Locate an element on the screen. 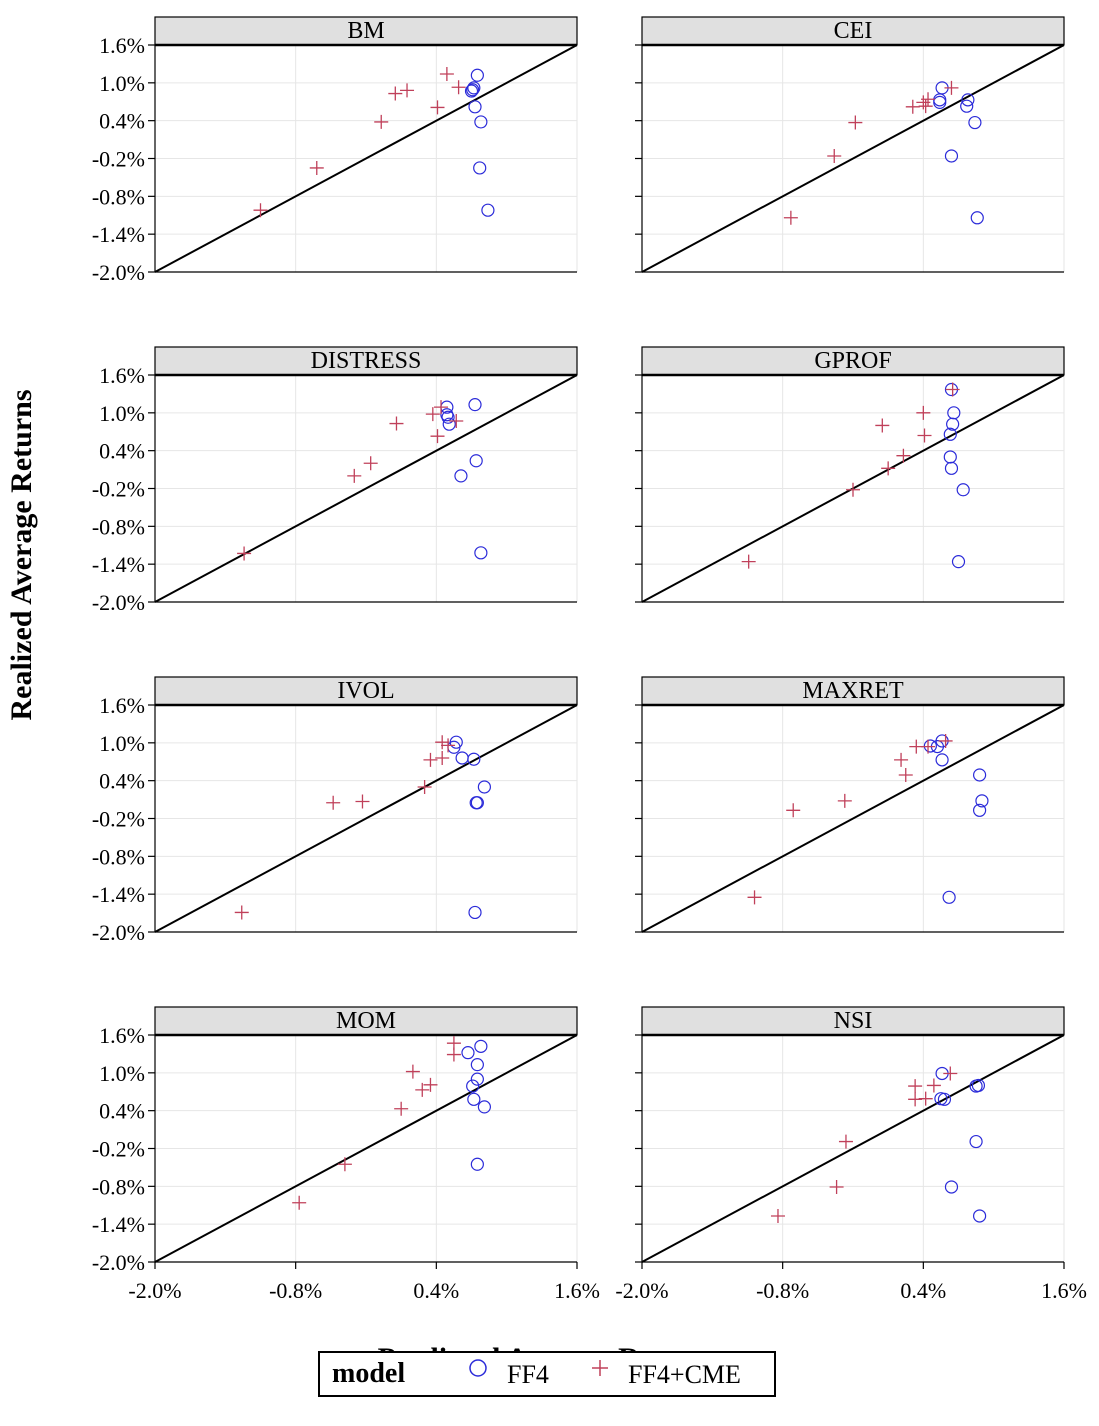 This screenshot has height=1426, width=1099. panel-distress: DISTRESS -2.0% -1.4% -0.8% -0.2% 0.4% 1.0% 1.6% is located at coordinates (335, 480).